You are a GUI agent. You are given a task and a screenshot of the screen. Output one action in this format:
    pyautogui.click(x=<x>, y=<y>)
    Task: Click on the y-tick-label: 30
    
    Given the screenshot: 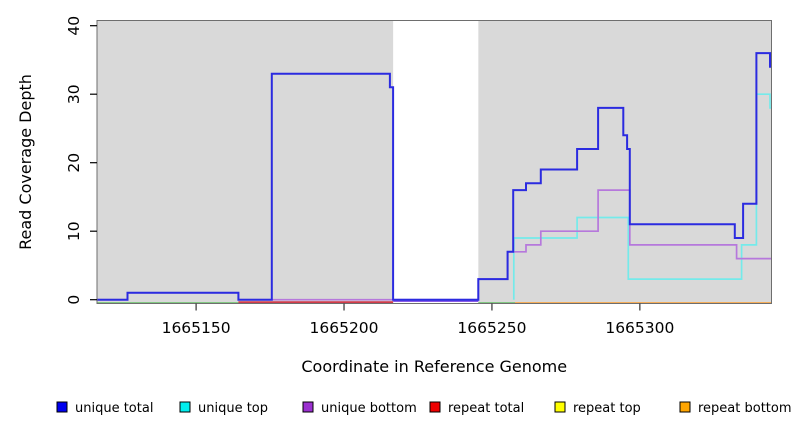 What is the action you would take?
    pyautogui.click(x=74, y=94)
    